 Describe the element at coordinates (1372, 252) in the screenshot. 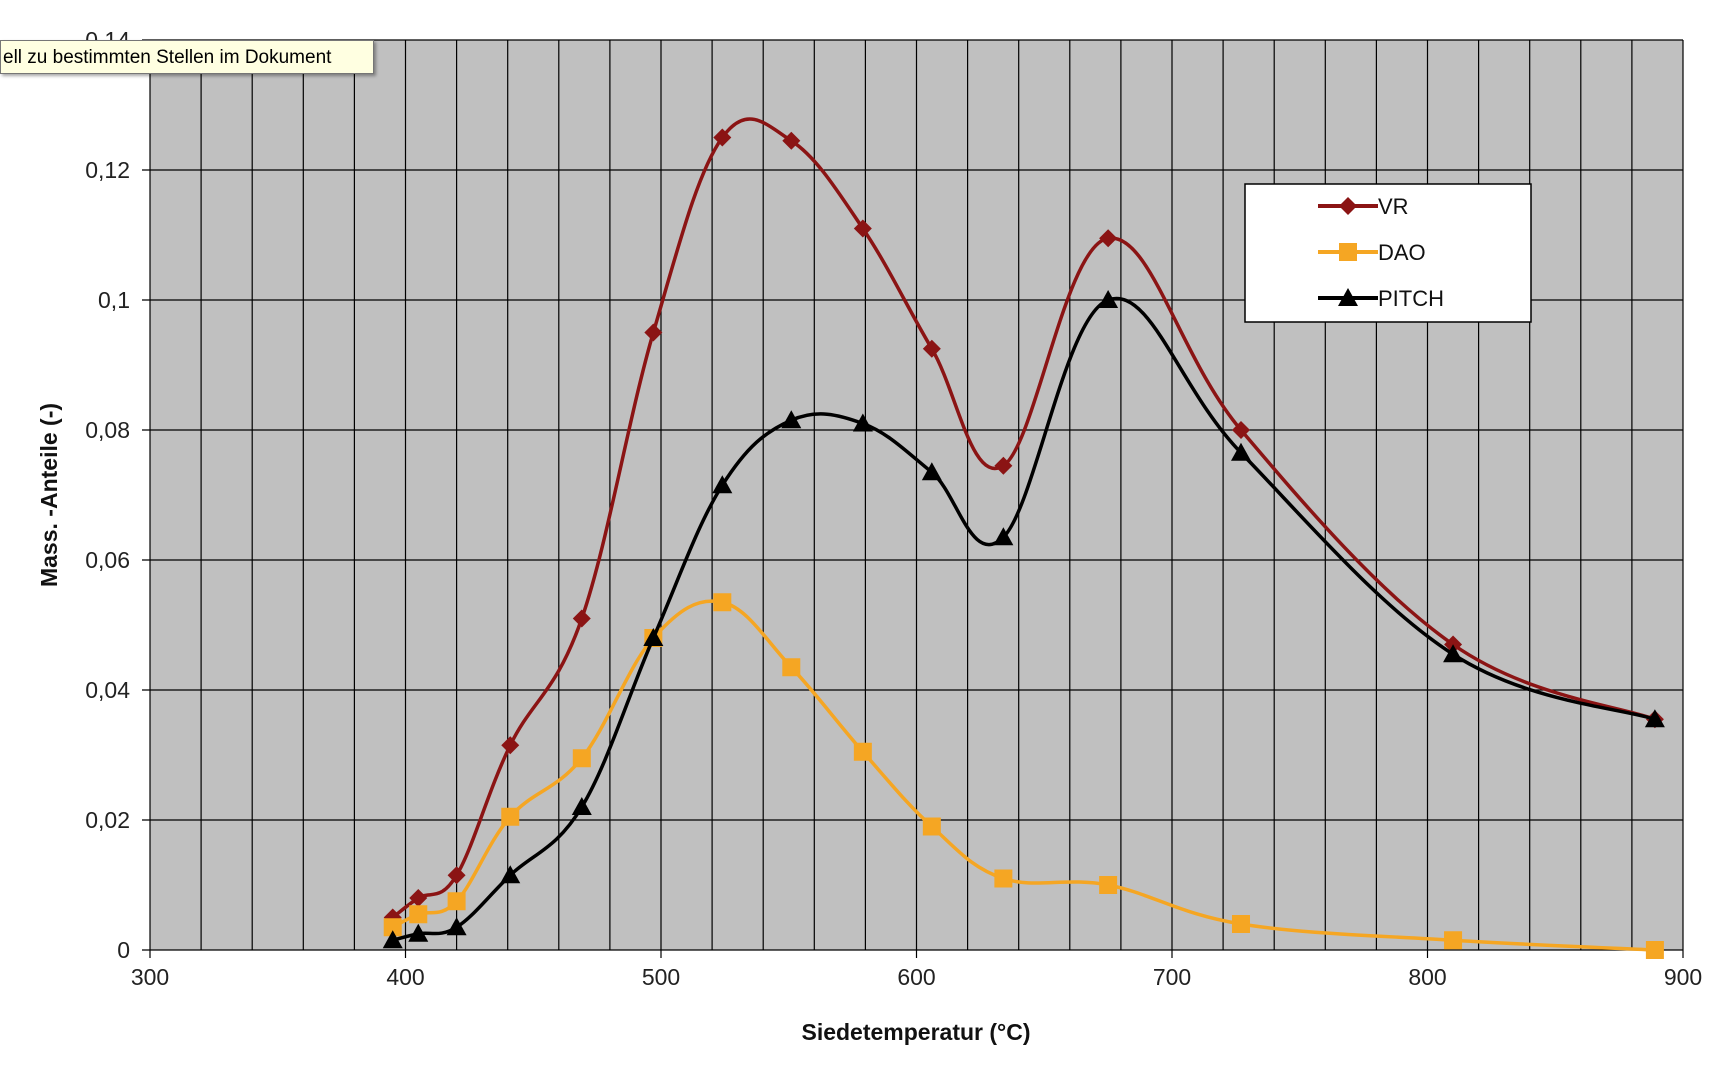

I see `legend-item-dao: DAO` at that location.